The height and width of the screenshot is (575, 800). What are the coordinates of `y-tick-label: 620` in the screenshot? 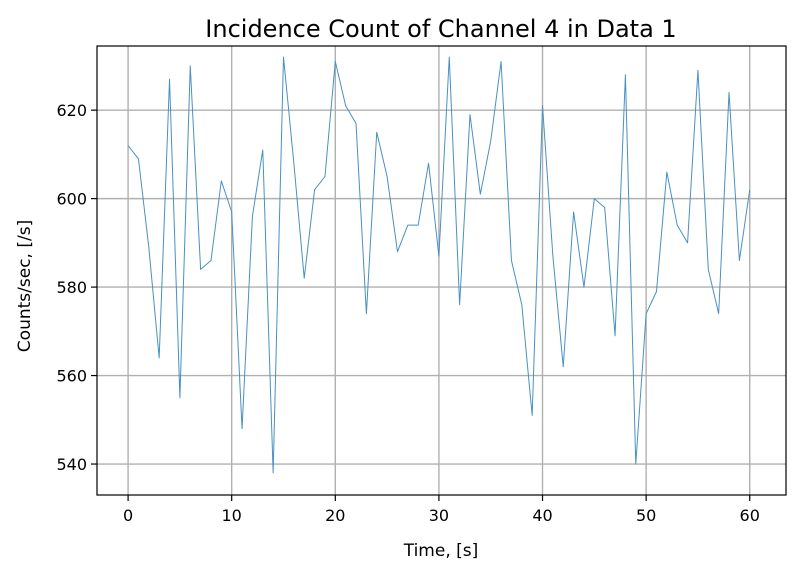 It's located at (71, 110).